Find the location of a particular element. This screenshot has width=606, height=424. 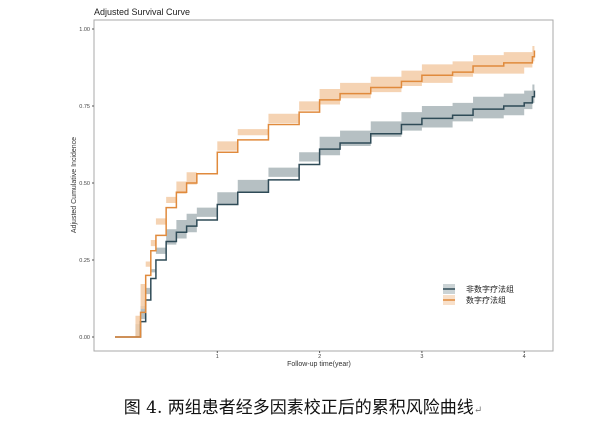

legend-label: 非数字疗法组 is located at coordinates (490, 289).